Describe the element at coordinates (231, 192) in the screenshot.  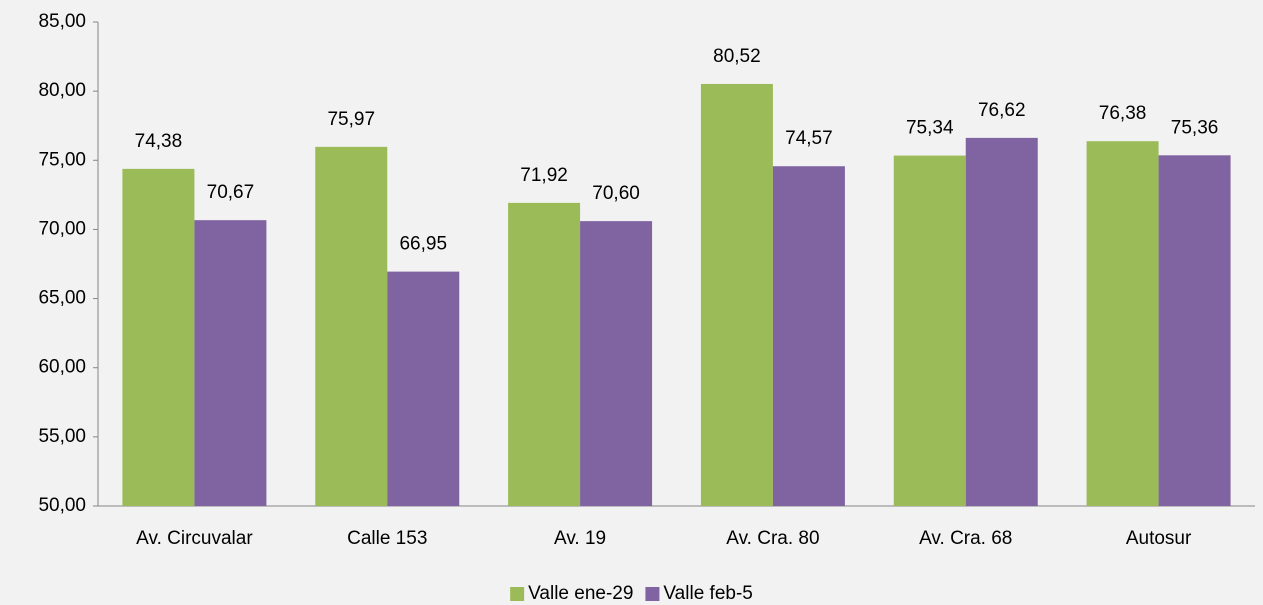
I see `data-label: 70,67` at that location.